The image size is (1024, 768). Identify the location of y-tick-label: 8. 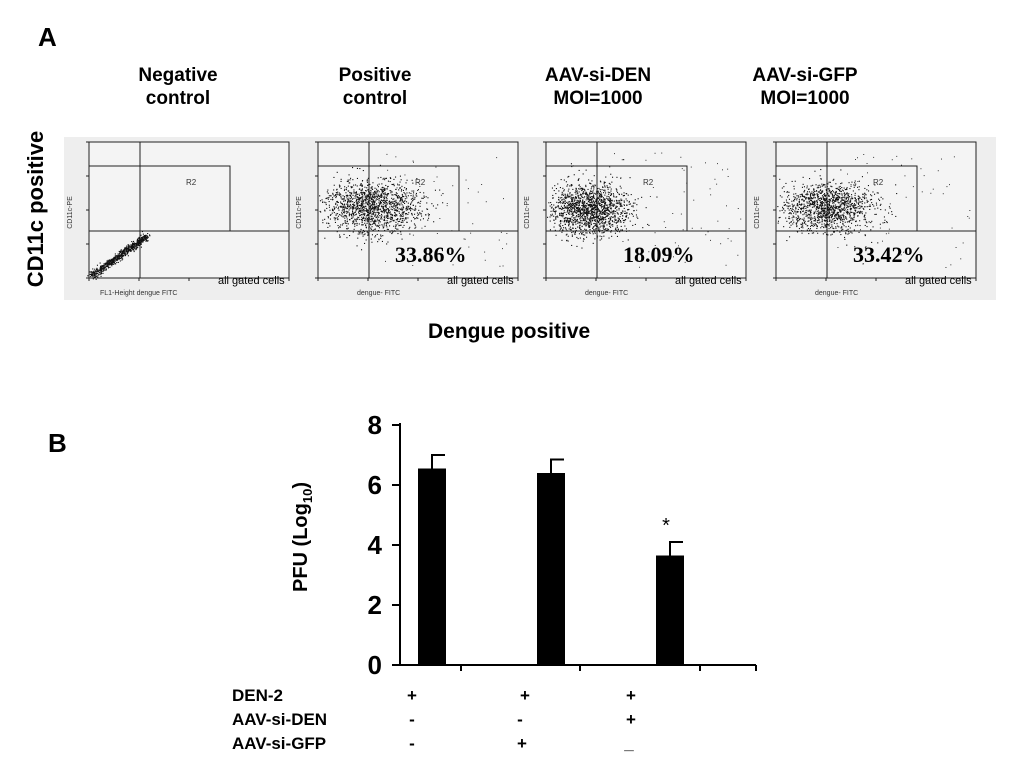
(375, 425).